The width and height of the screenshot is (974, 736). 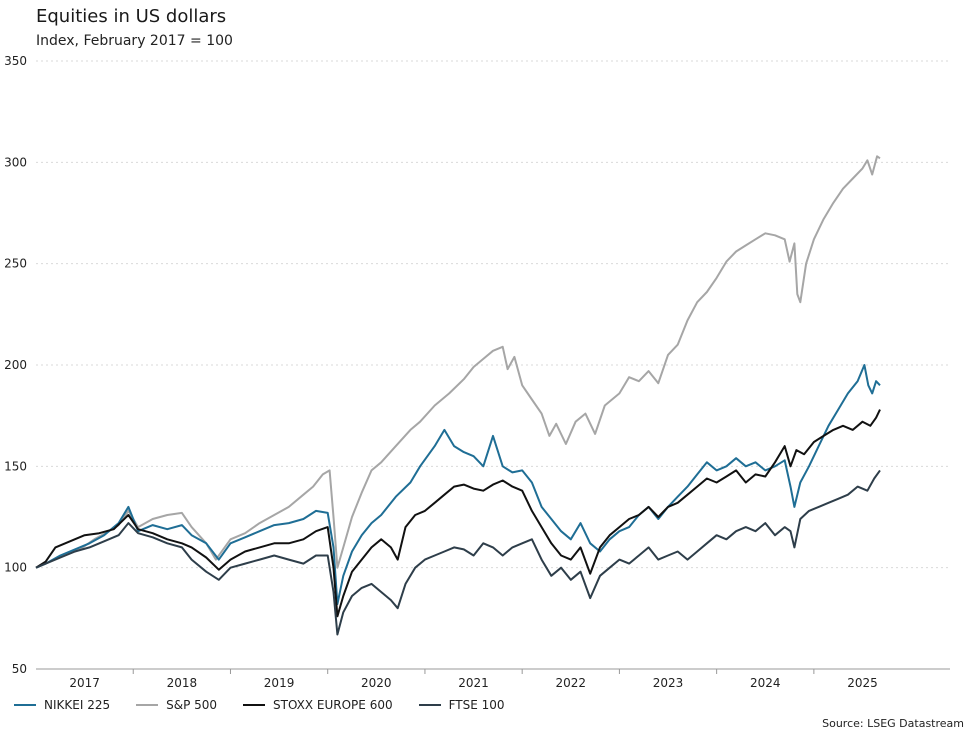 What do you see at coordinates (15, 61) in the screenshot?
I see `y-tick-label: 350` at bounding box center [15, 61].